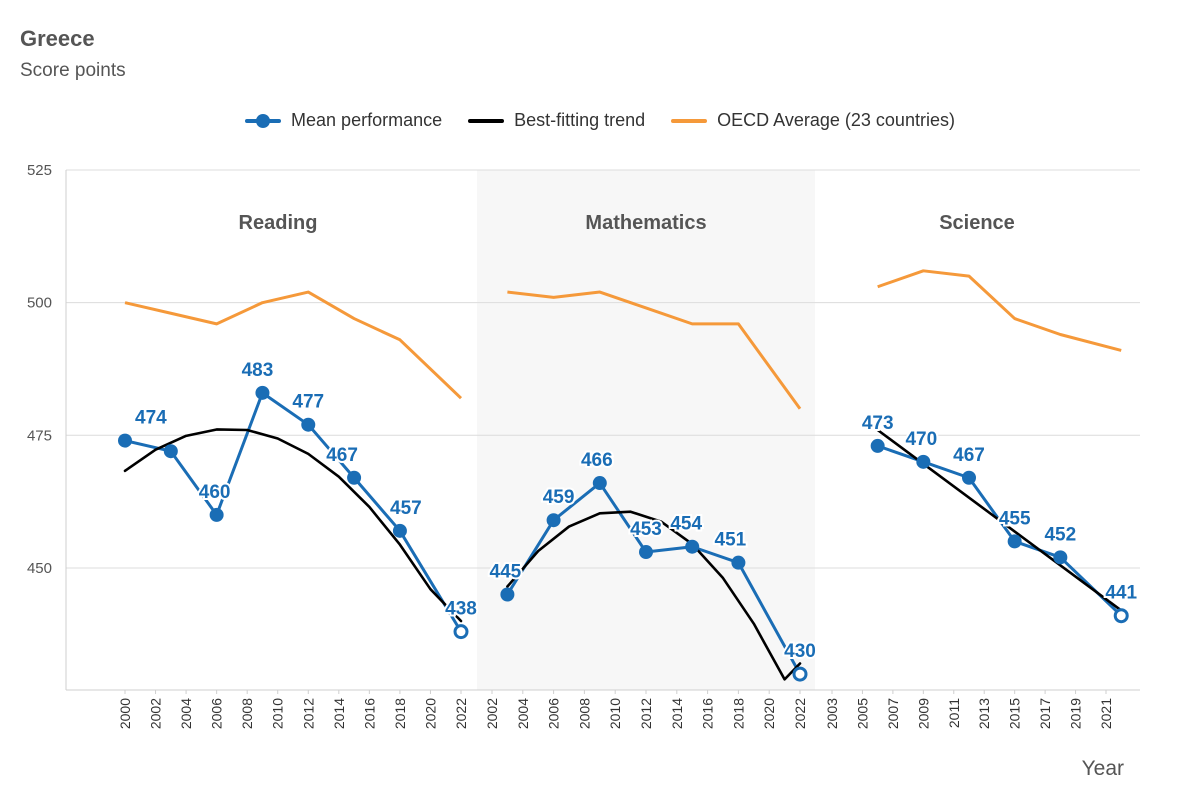 The height and width of the screenshot is (800, 1200). I want to click on x-tick-label-science: 2013, so click(984, 713).